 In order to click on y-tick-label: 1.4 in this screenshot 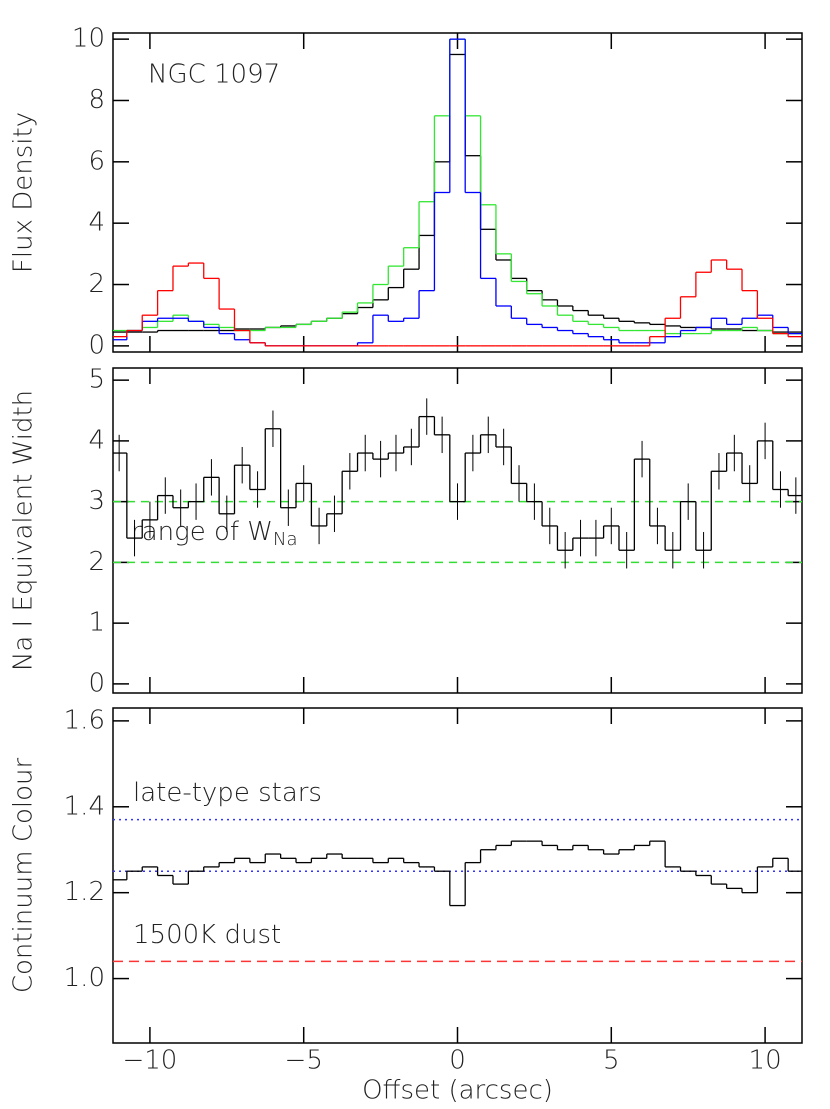, I will do `click(84, 806)`.